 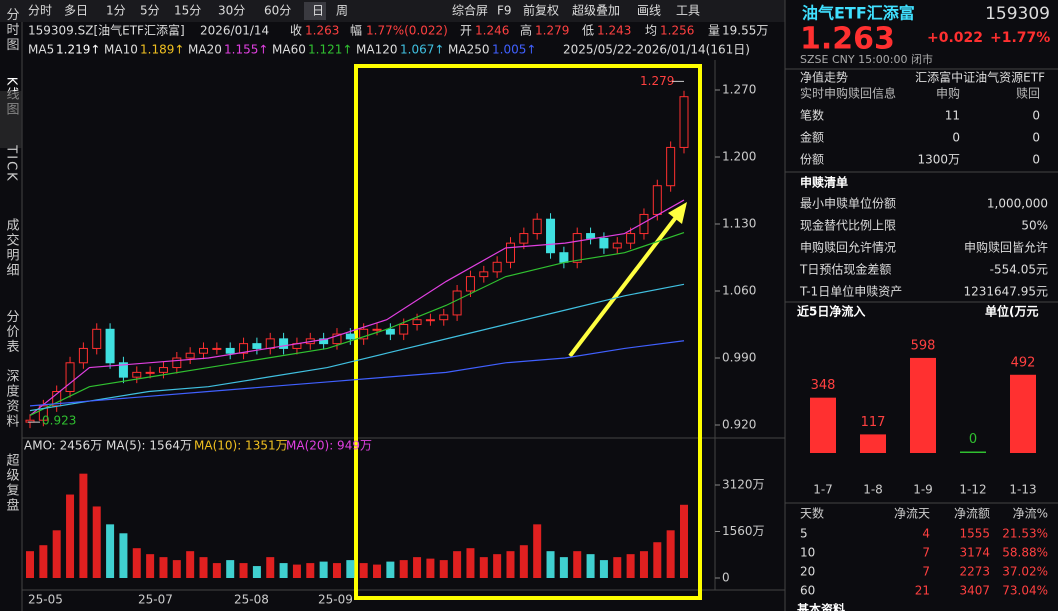 What do you see at coordinates (470, 10) in the screenshot?
I see `toolbar-item: 综合屏` at bounding box center [470, 10].